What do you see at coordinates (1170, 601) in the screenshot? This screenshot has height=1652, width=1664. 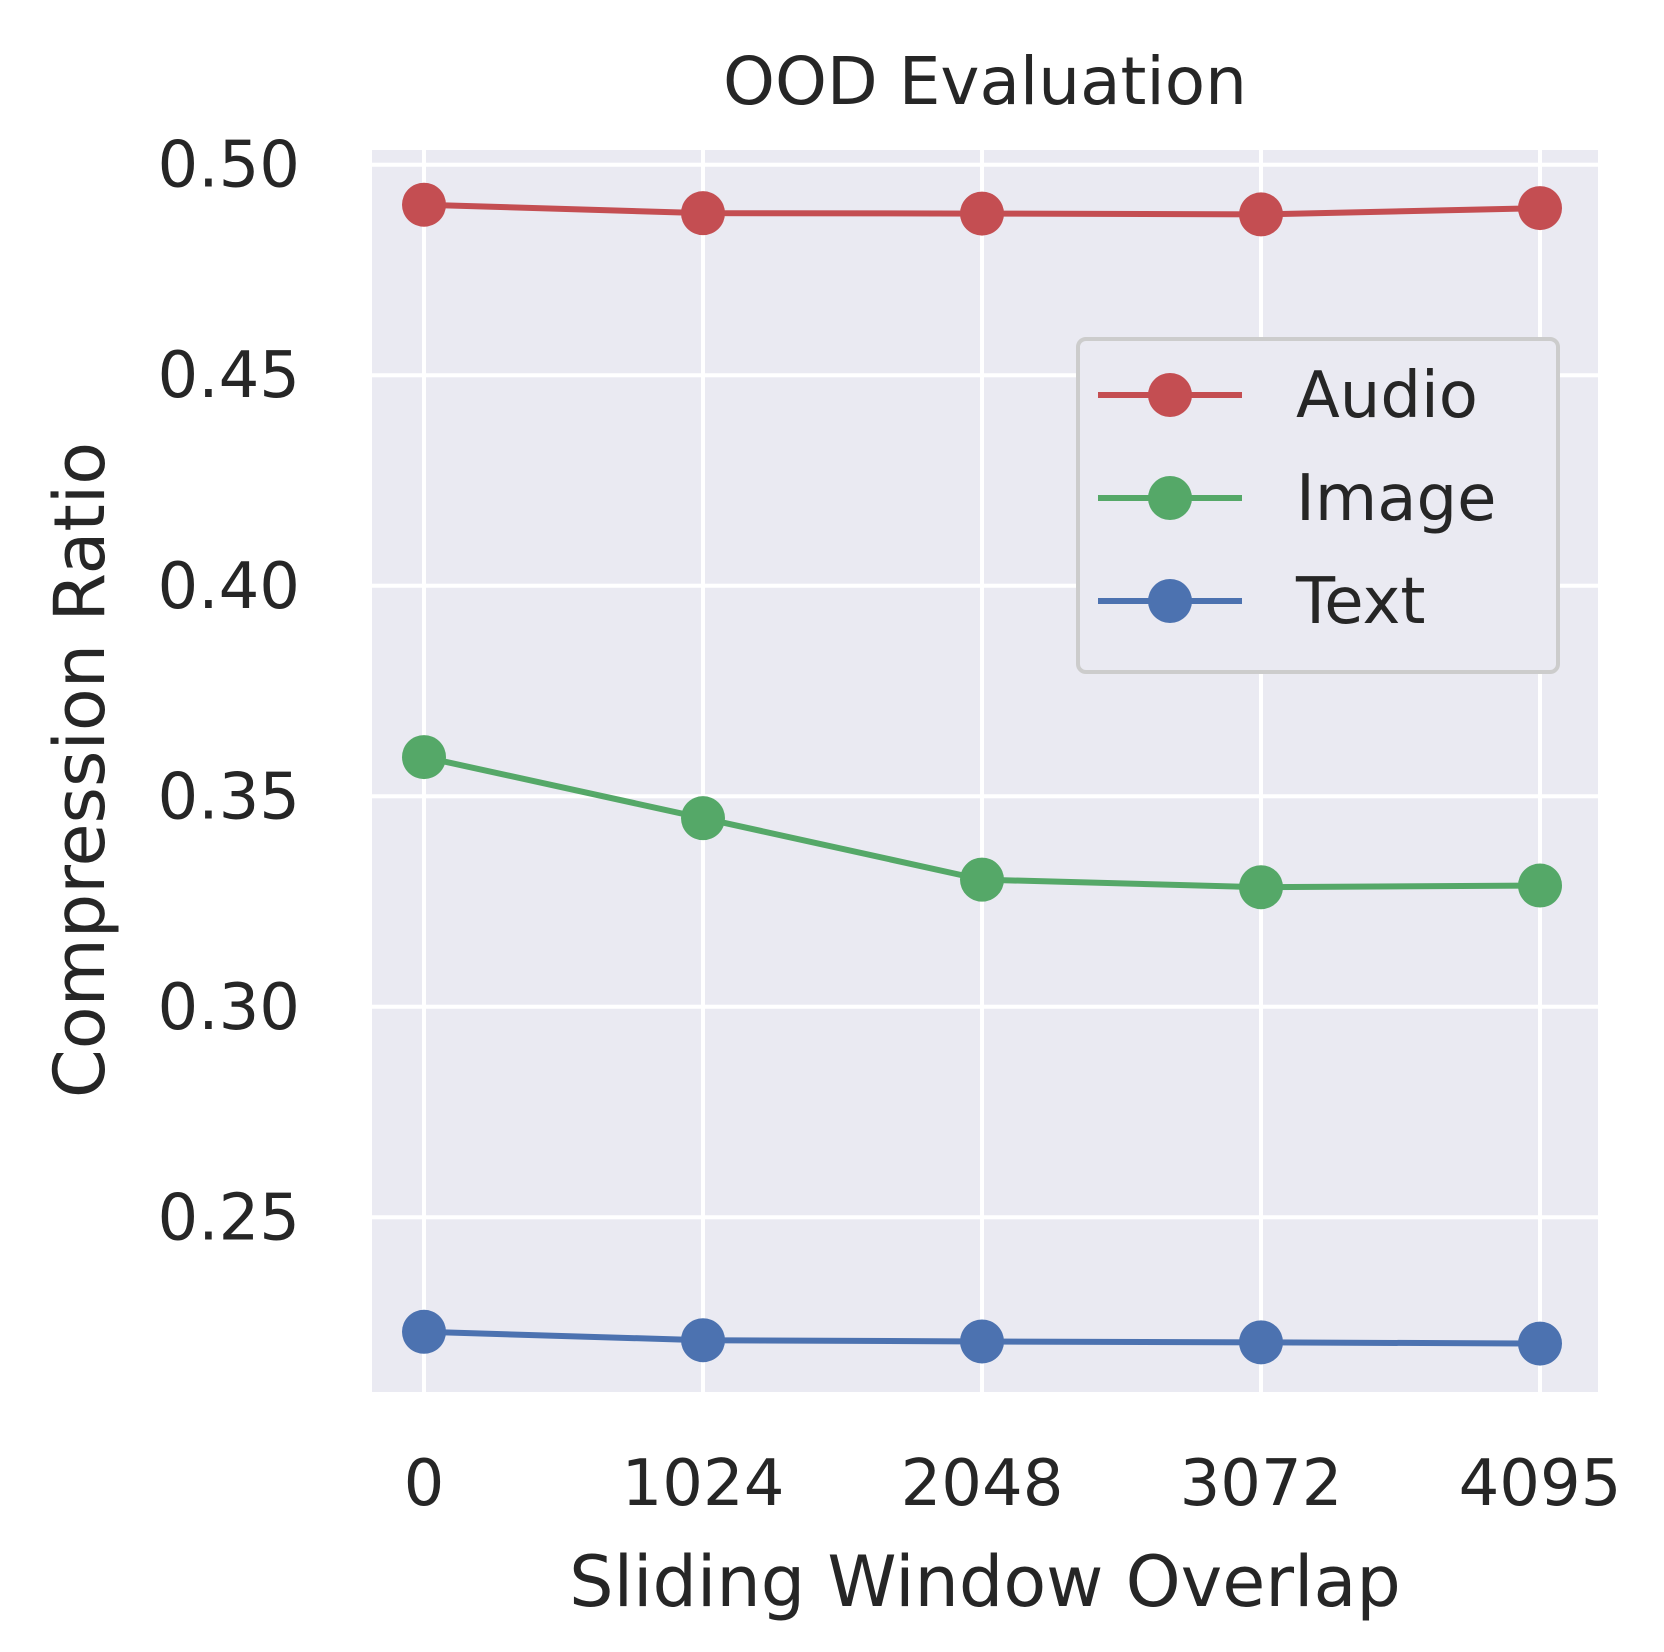 I see `legend-marker-text` at bounding box center [1170, 601].